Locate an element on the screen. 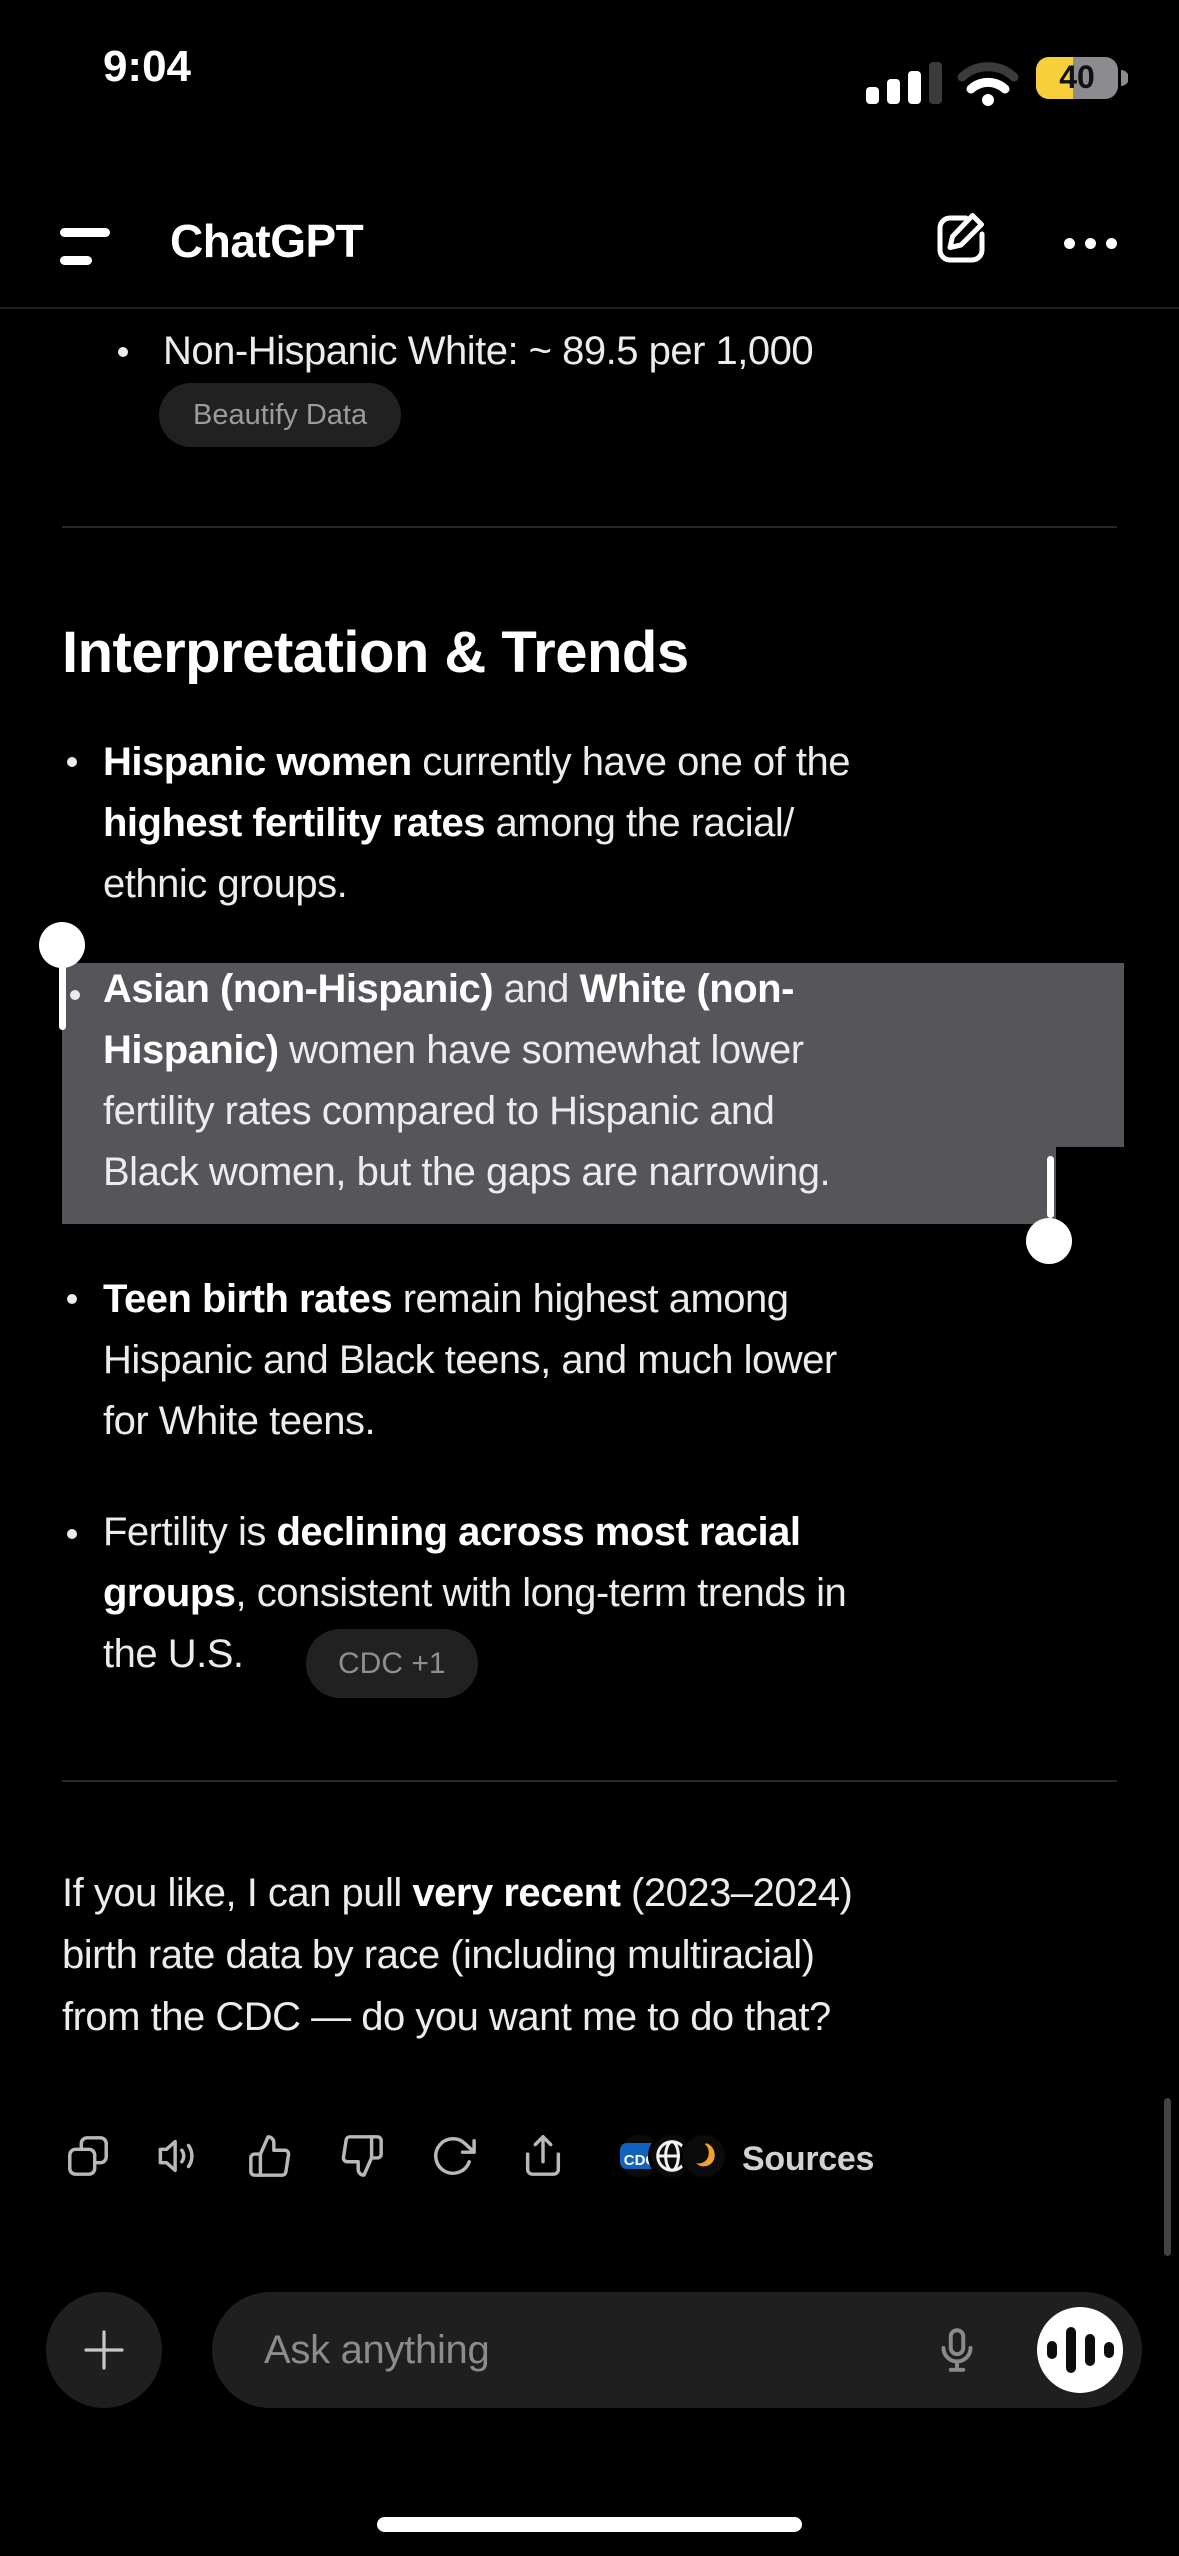  selection-start-caret is located at coordinates (62, 997).